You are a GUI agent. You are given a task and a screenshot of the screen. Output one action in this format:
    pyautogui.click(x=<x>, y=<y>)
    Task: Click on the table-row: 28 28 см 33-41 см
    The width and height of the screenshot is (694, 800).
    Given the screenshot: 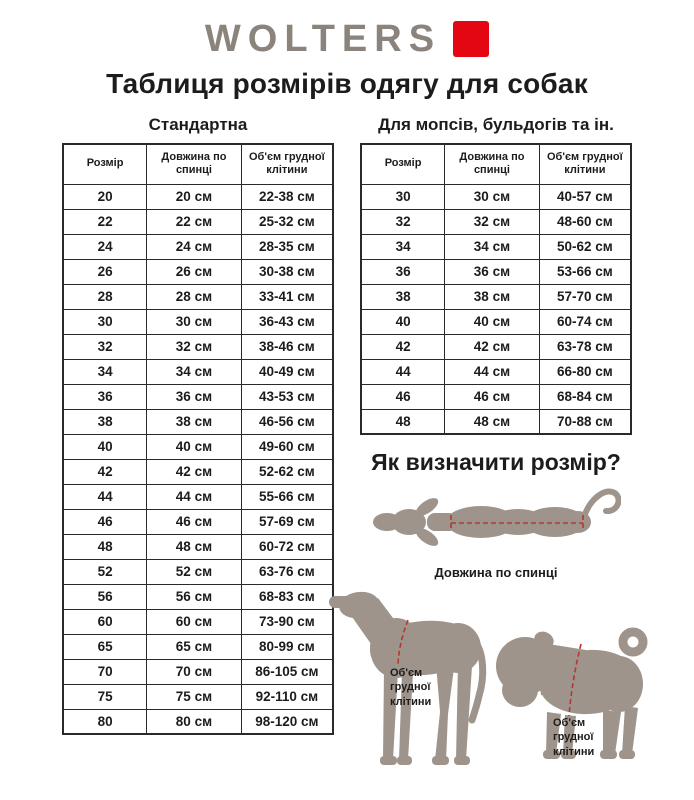 What is the action you would take?
    pyautogui.click(x=198, y=296)
    